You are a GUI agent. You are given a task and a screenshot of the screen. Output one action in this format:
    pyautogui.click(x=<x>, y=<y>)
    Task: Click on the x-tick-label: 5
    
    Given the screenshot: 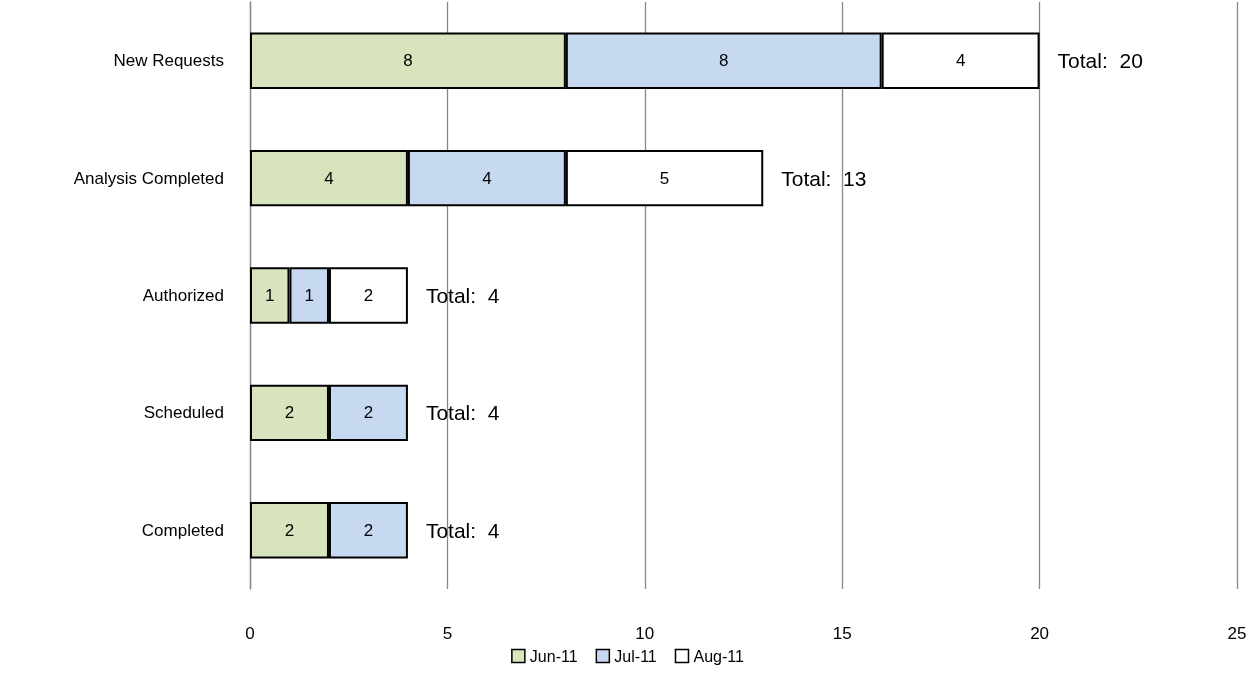 What is the action you would take?
    pyautogui.click(x=447, y=633)
    